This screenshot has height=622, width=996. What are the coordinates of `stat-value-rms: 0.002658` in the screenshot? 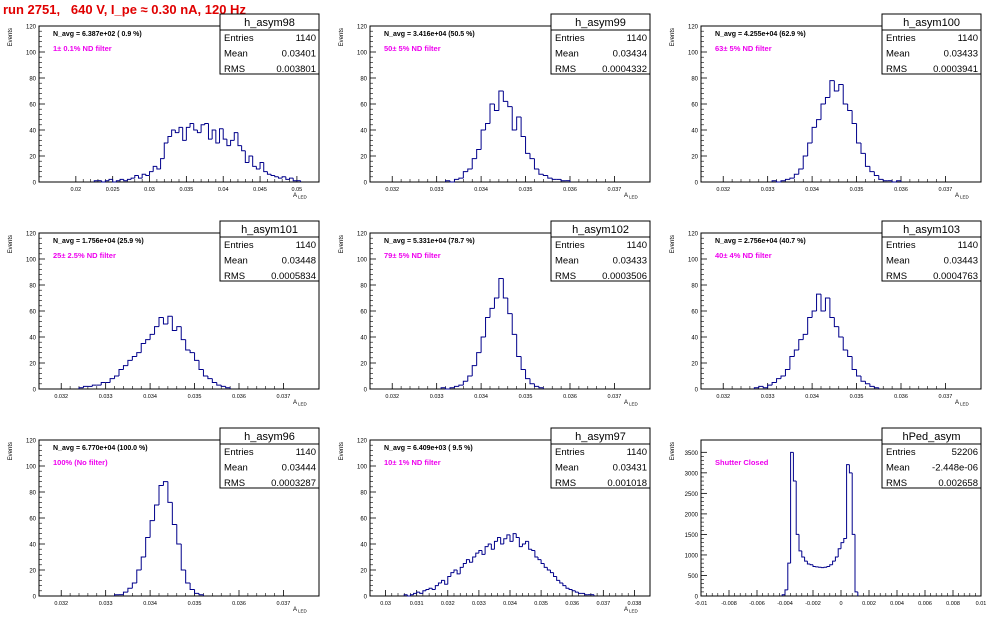 It's located at (958, 483).